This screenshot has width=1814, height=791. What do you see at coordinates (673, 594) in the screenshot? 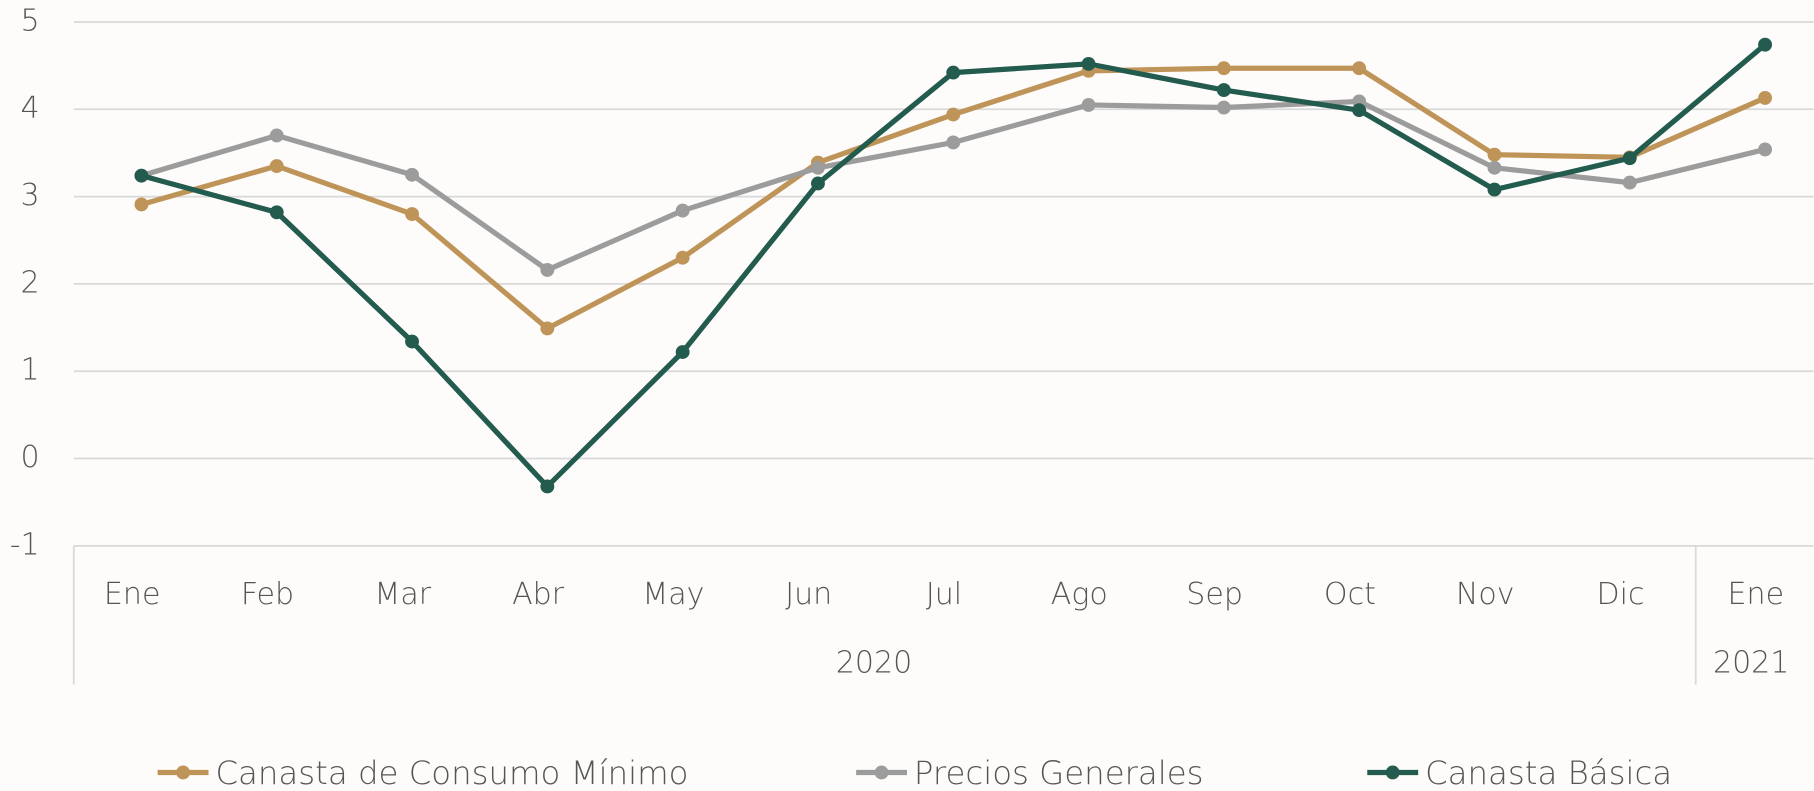
I see `x-tick-label: May` at bounding box center [673, 594].